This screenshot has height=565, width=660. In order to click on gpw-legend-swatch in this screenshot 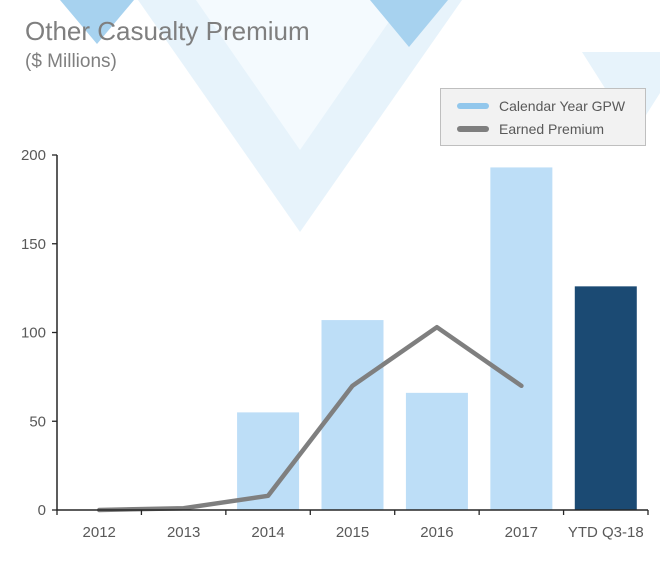, I will do `click(473, 105)`.